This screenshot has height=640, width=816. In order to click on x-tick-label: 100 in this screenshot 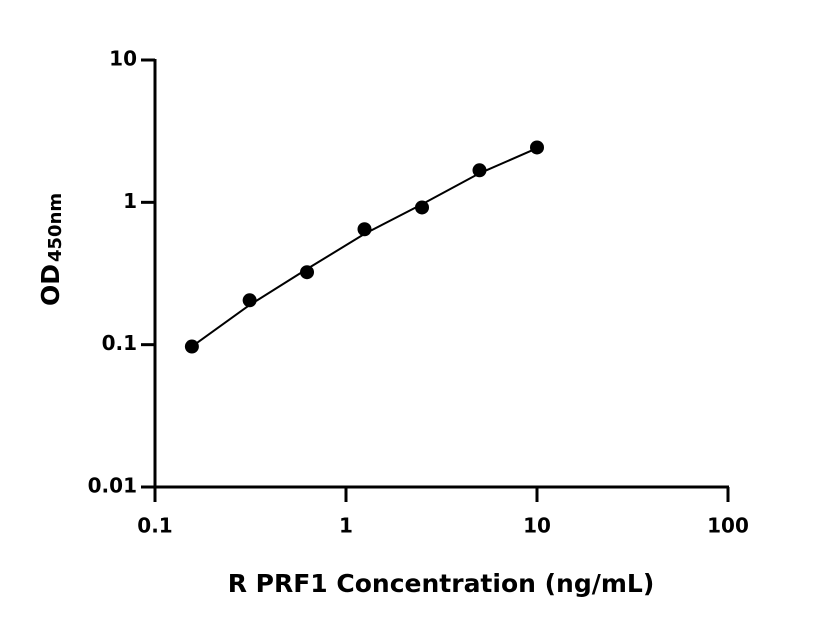, I will do `click(728, 526)`.